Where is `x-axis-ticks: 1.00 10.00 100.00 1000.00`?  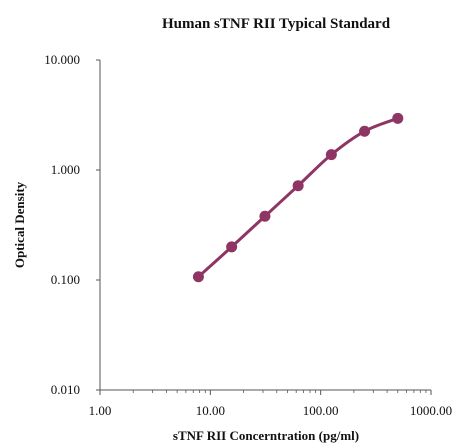 x-axis-ticks: 1.00 10.00 100.00 1000.00 is located at coordinates (270, 404).